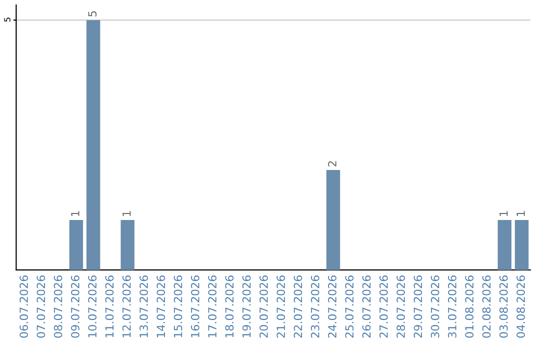  I want to click on x-tick-label: 01.08.2026, so click(469, 307).